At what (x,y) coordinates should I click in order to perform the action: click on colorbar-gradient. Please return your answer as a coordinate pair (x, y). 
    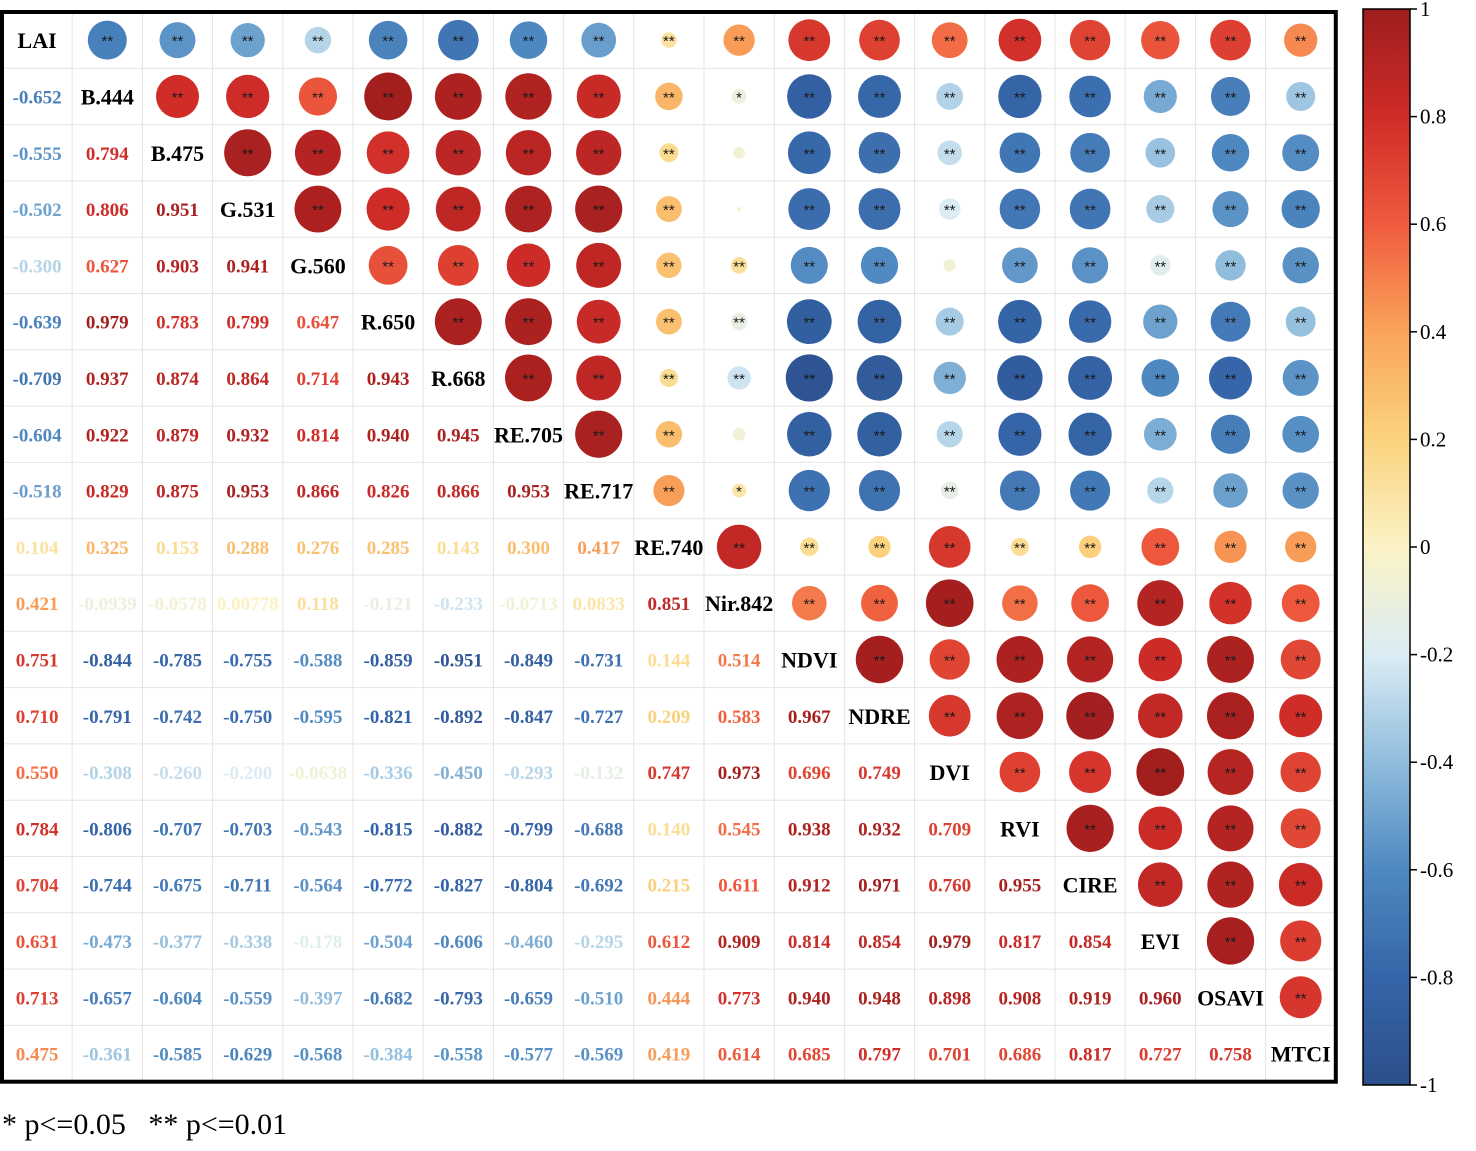
    Looking at the image, I should click on (1386, 547).